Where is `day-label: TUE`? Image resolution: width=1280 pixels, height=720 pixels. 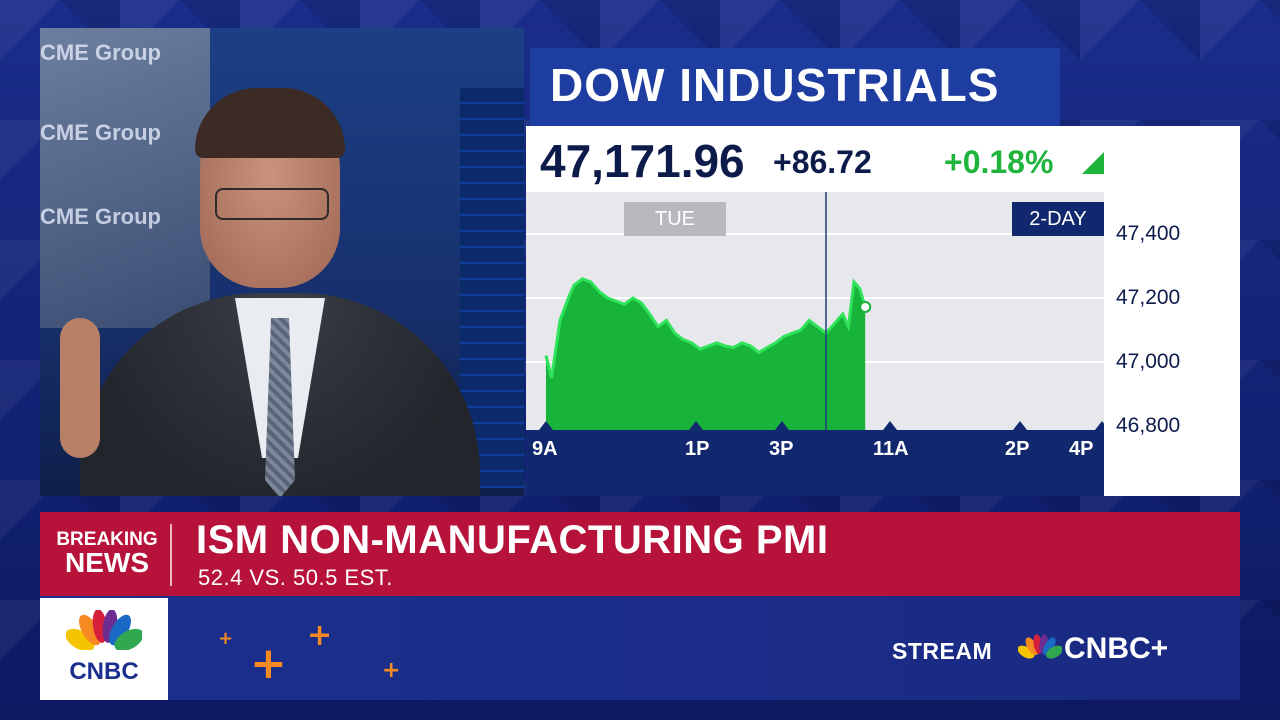
day-label: TUE is located at coordinates (675, 219).